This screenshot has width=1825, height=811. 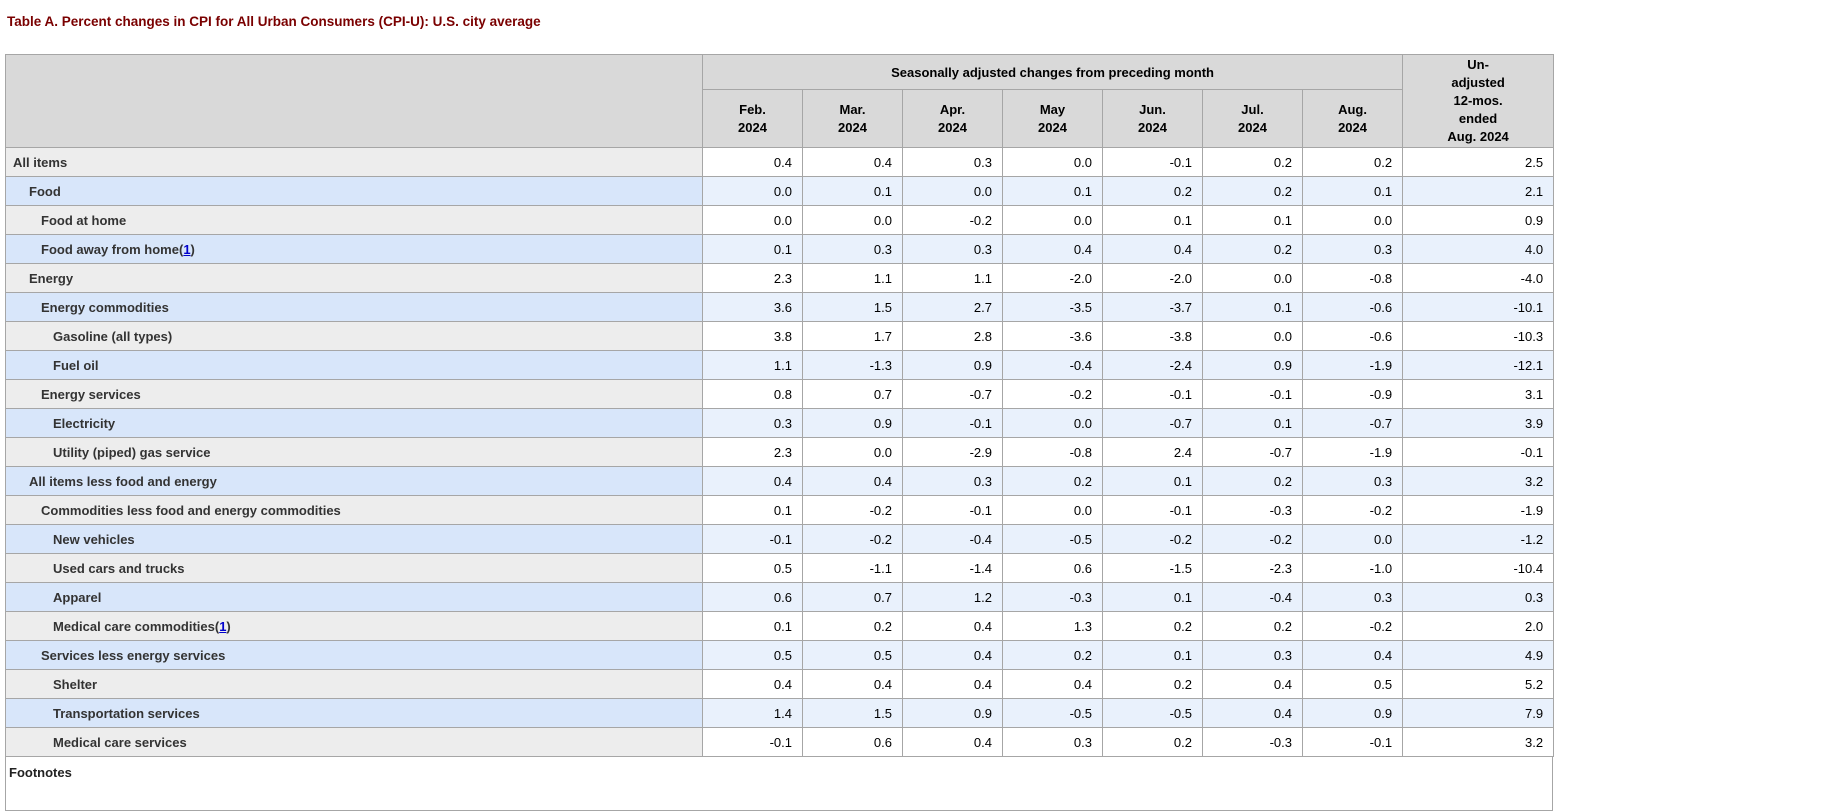 I want to click on data-cell: -1.1, so click(x=852, y=568).